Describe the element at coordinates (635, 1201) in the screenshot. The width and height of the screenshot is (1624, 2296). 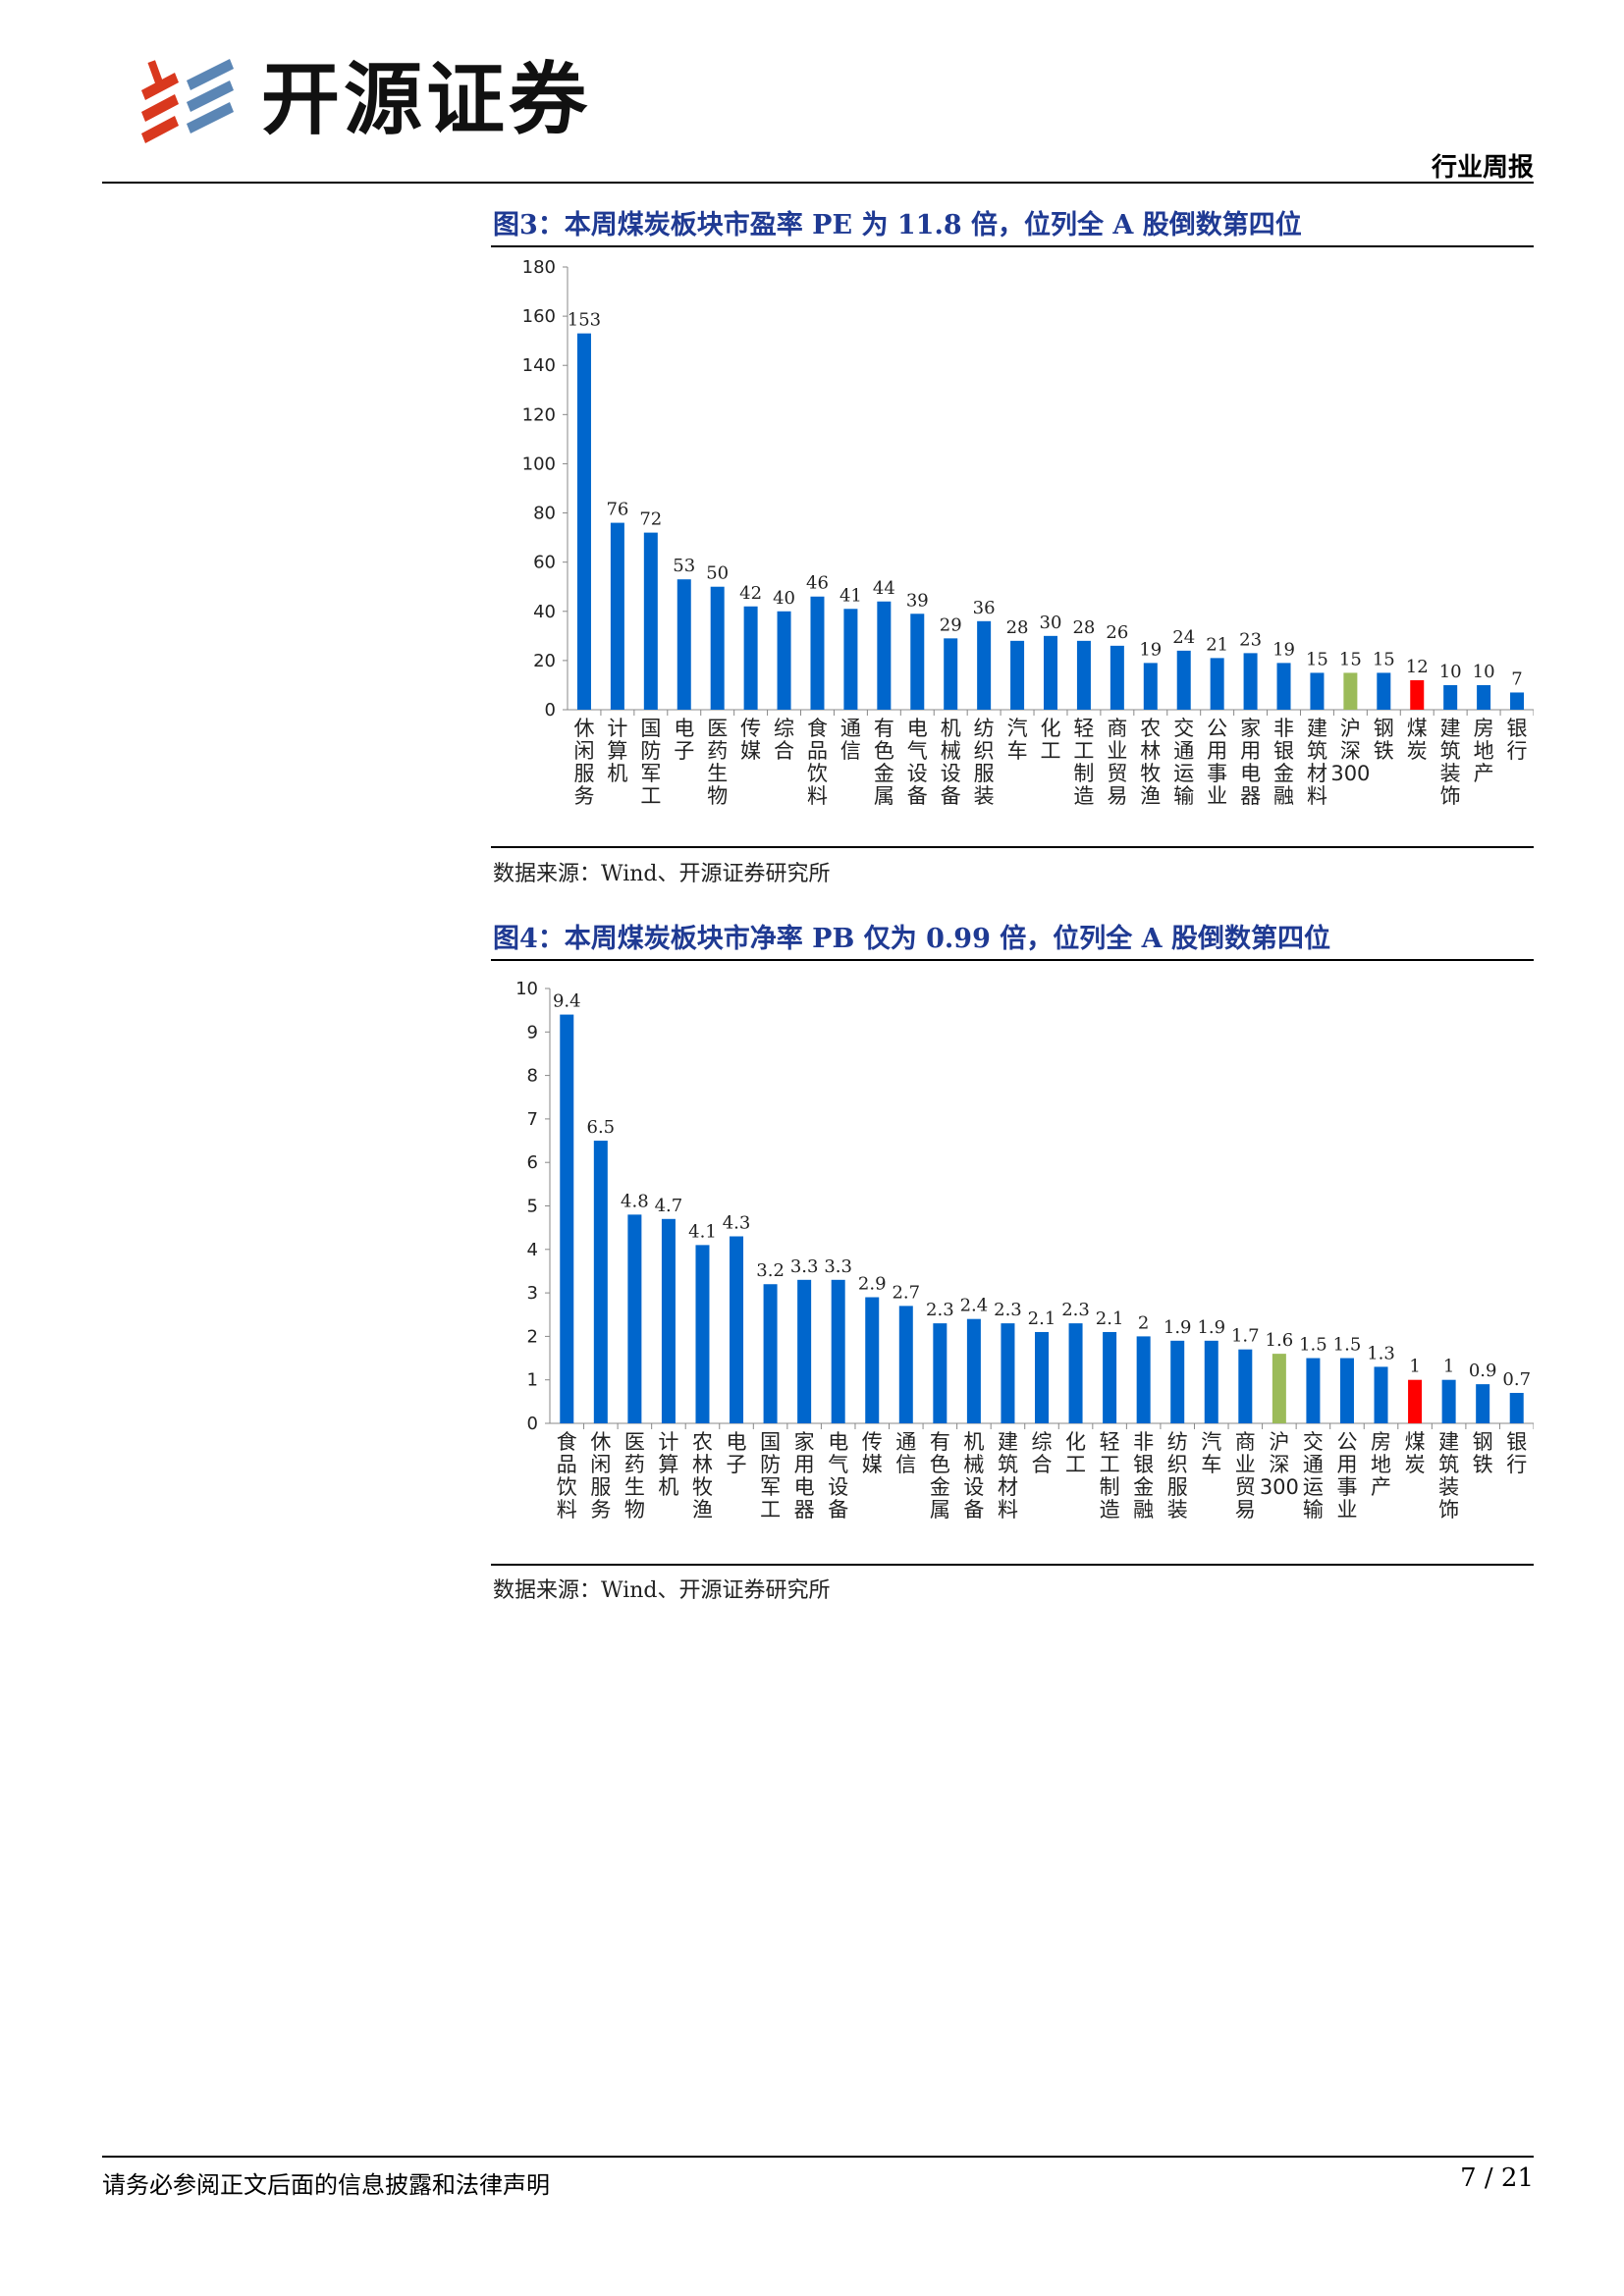
I see `bar-value-label: 4.8` at that location.